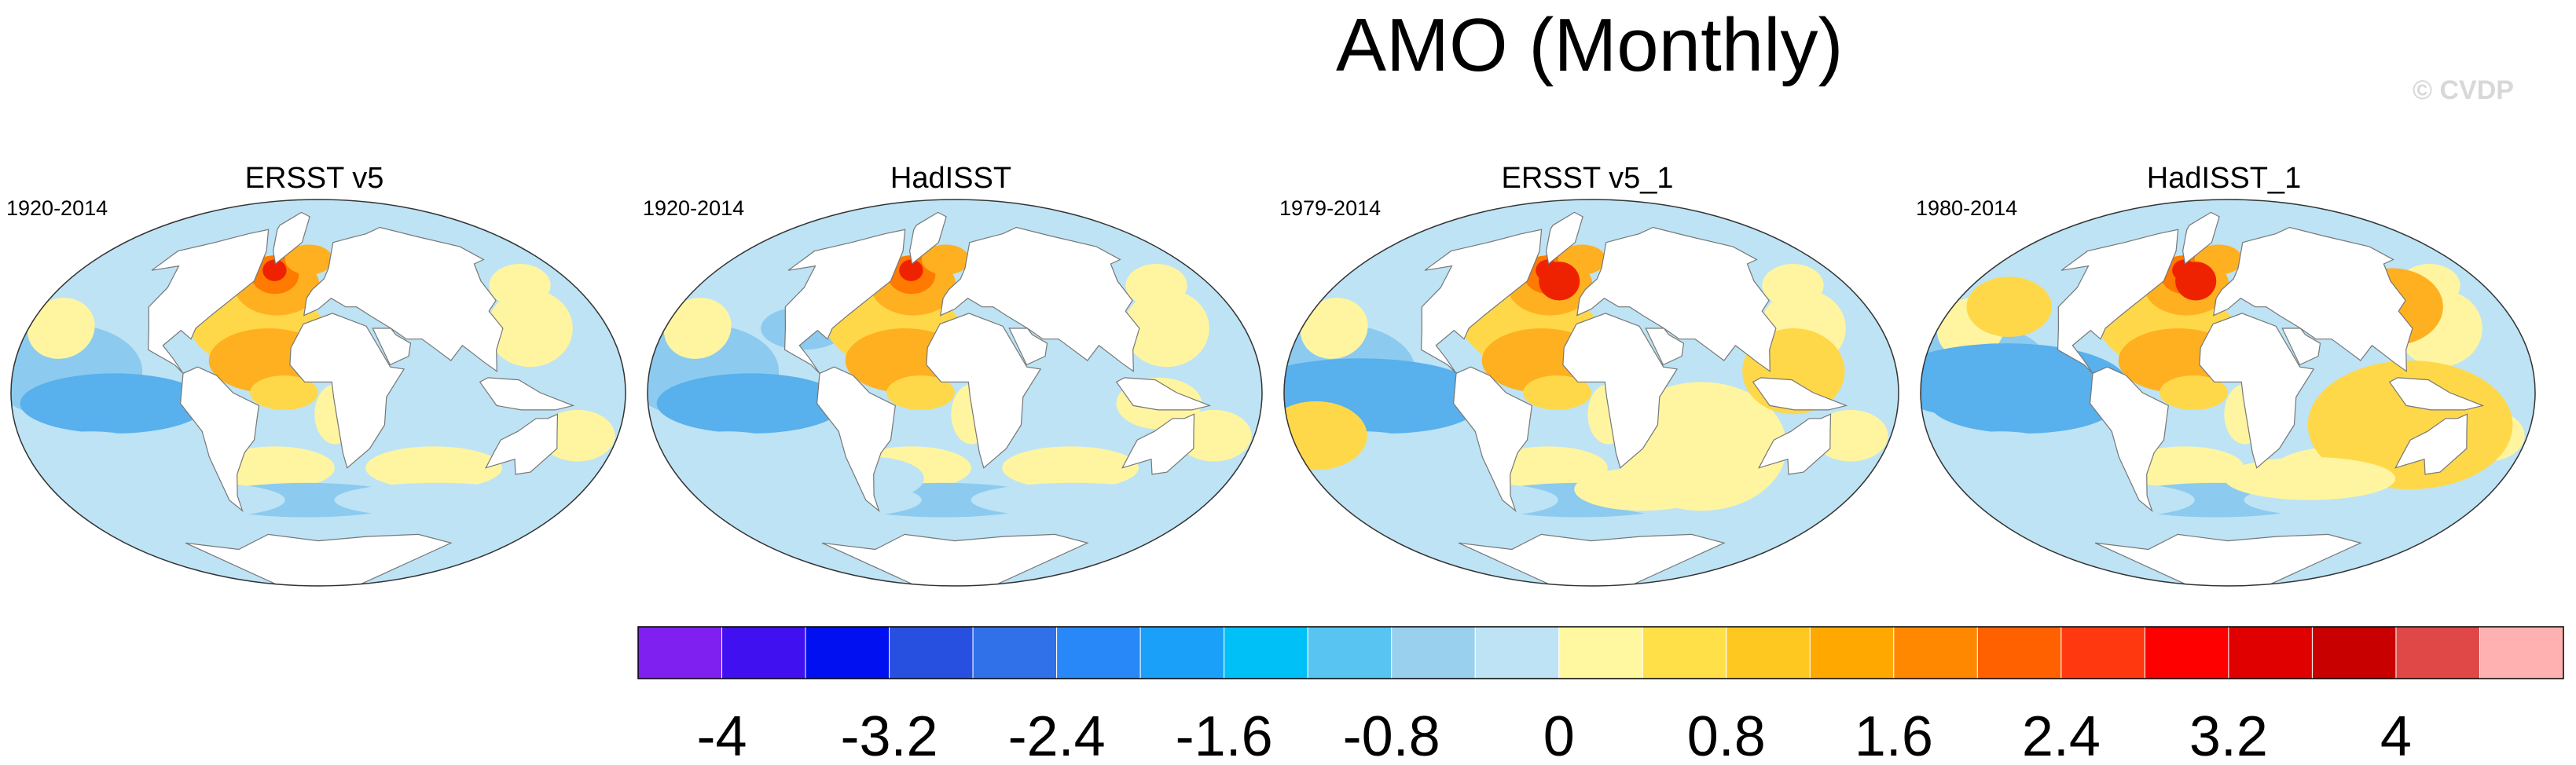  I want to click on panel-title: HadISST, so click(951, 178).